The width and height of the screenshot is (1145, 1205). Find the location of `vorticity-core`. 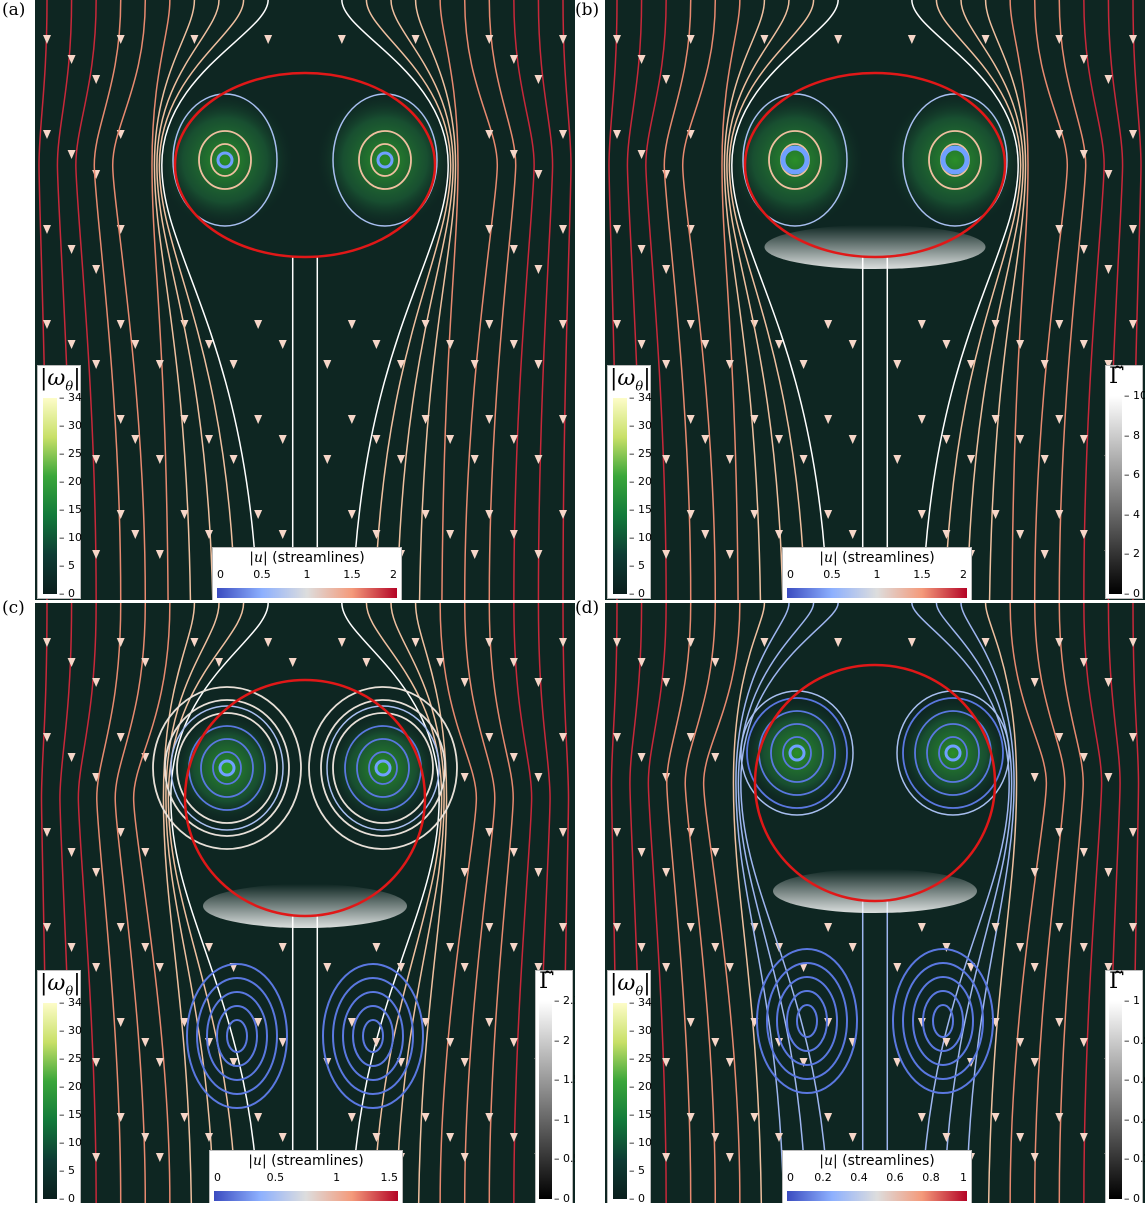

vorticity-core is located at coordinates (225, 160).